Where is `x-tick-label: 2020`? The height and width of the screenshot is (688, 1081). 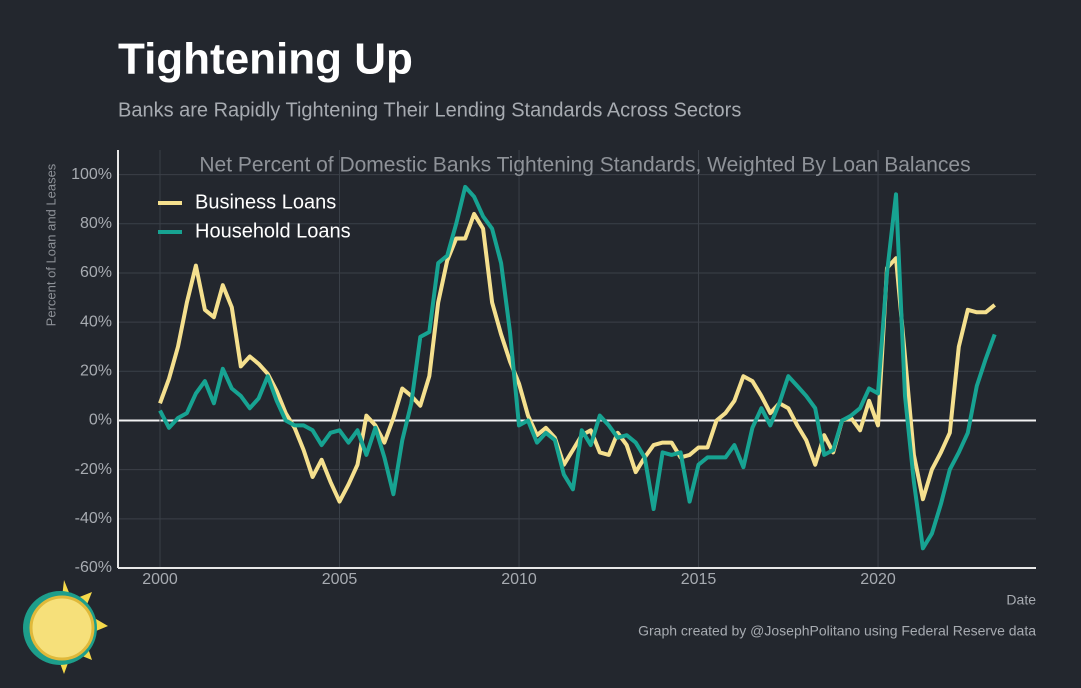 x-tick-label: 2020 is located at coordinates (878, 579).